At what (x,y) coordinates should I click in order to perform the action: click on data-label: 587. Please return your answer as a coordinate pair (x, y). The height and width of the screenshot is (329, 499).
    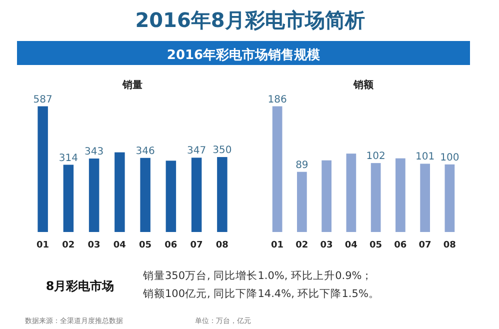
    Looking at the image, I should click on (42, 100).